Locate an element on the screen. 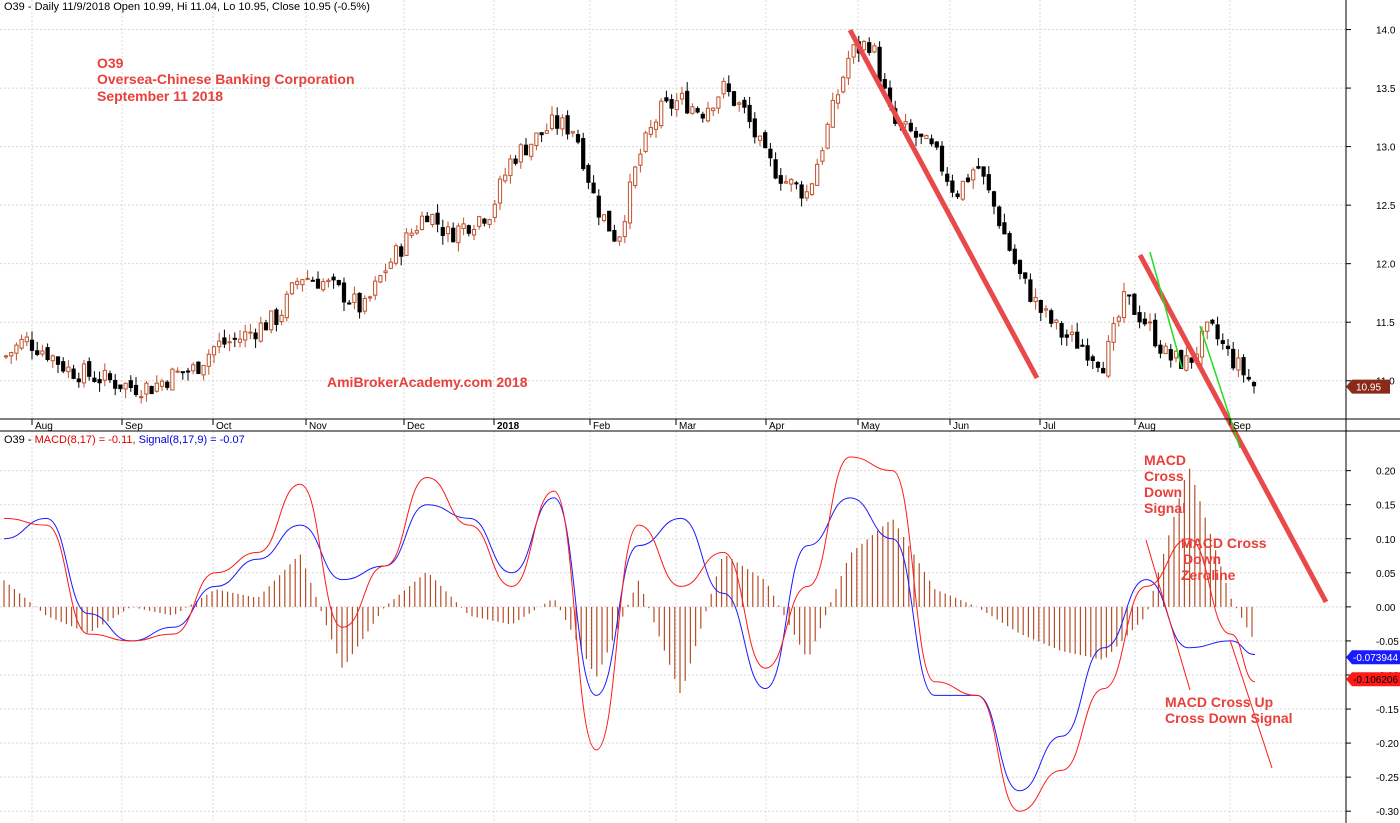 The width and height of the screenshot is (1400, 823). signal-header-label: Signal(8,17,9) = -0.07 is located at coordinates (191, 440).